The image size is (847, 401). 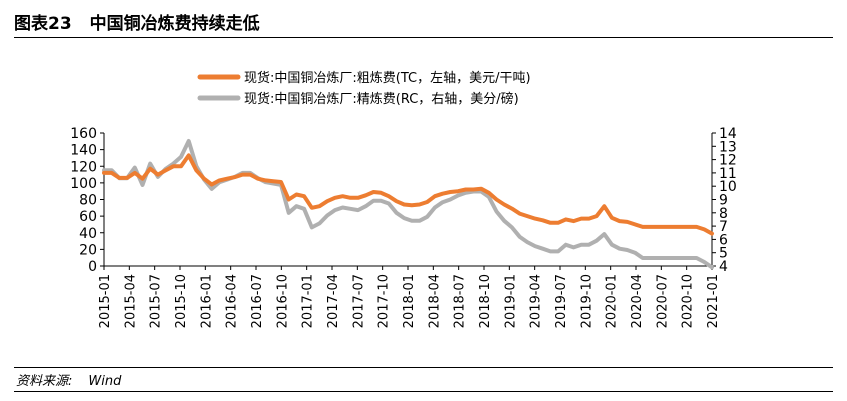 I want to click on right-axis-tick-label: 13, so click(x=728, y=147).